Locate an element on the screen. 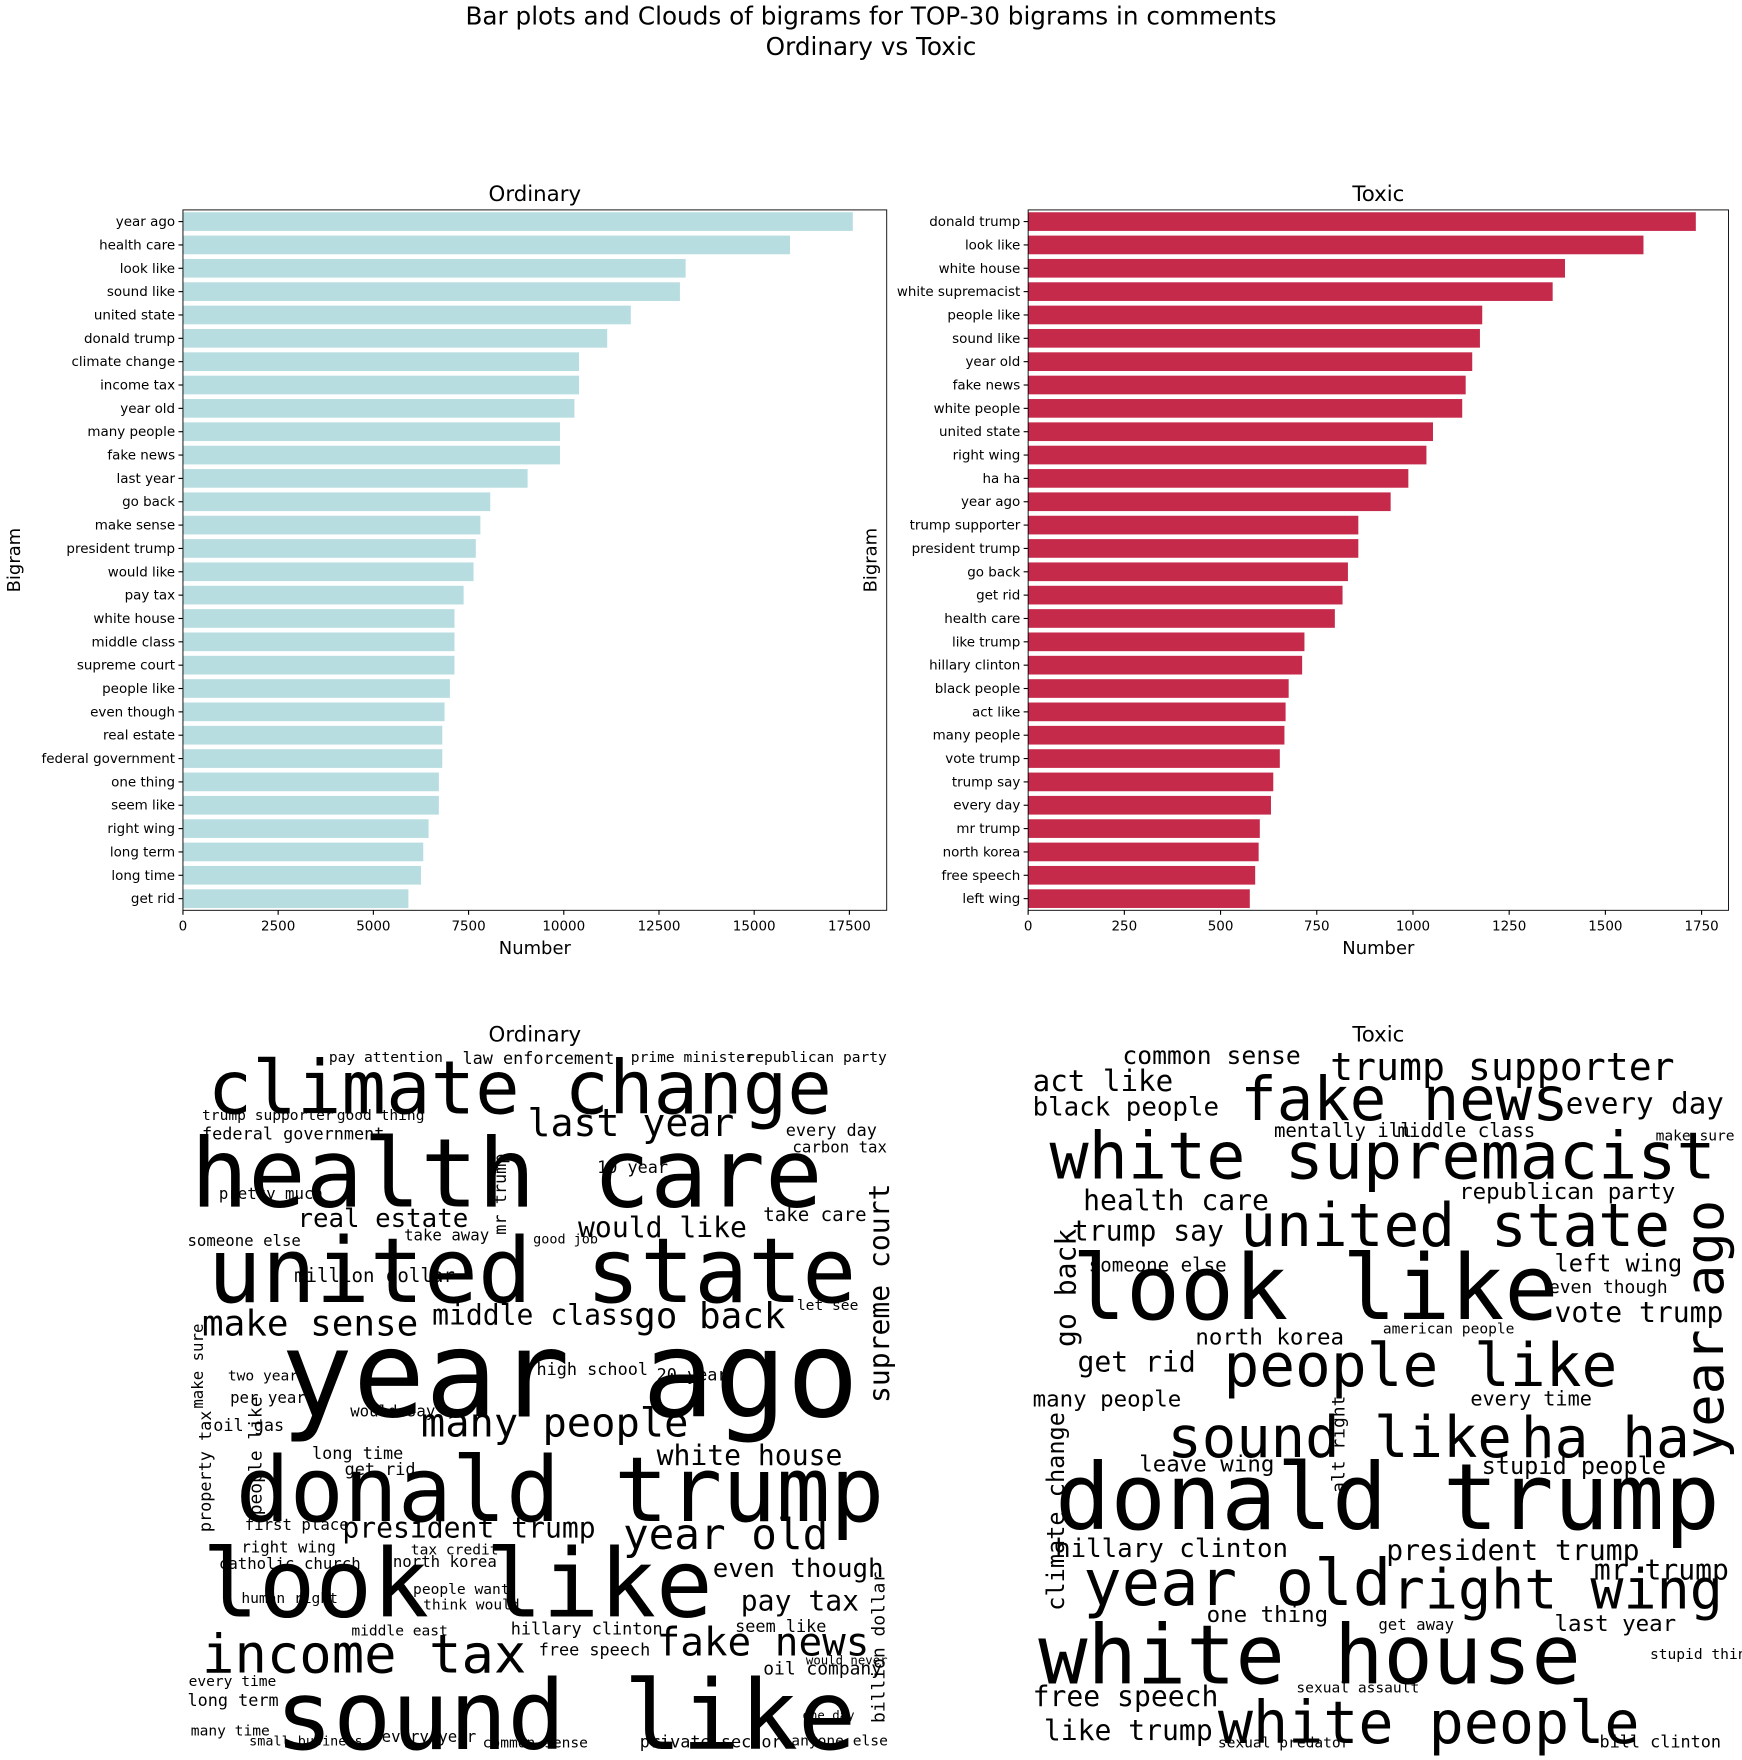 The image size is (1742, 1760). y-tick-label: united state is located at coordinates (134, 315).